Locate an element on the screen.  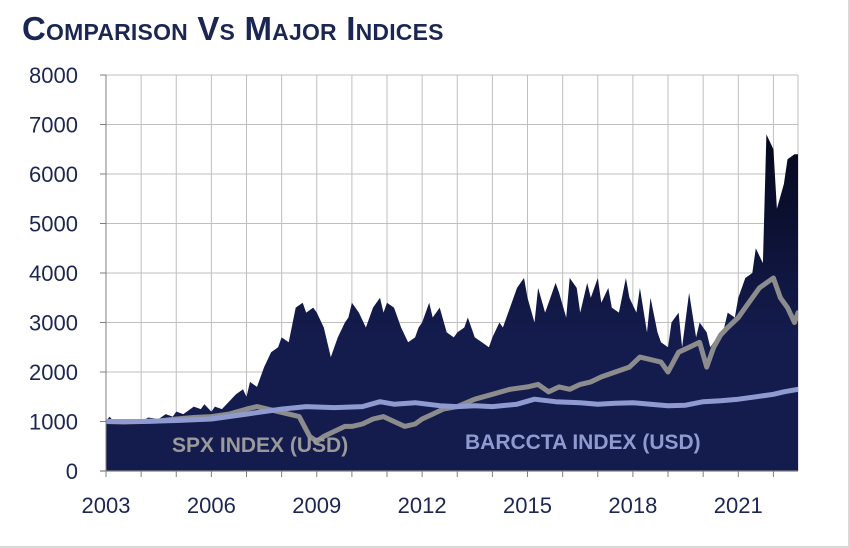
x-tick-labels: 2003 2006 2009 2012 2015 2018 2021 is located at coordinates (422, 505).